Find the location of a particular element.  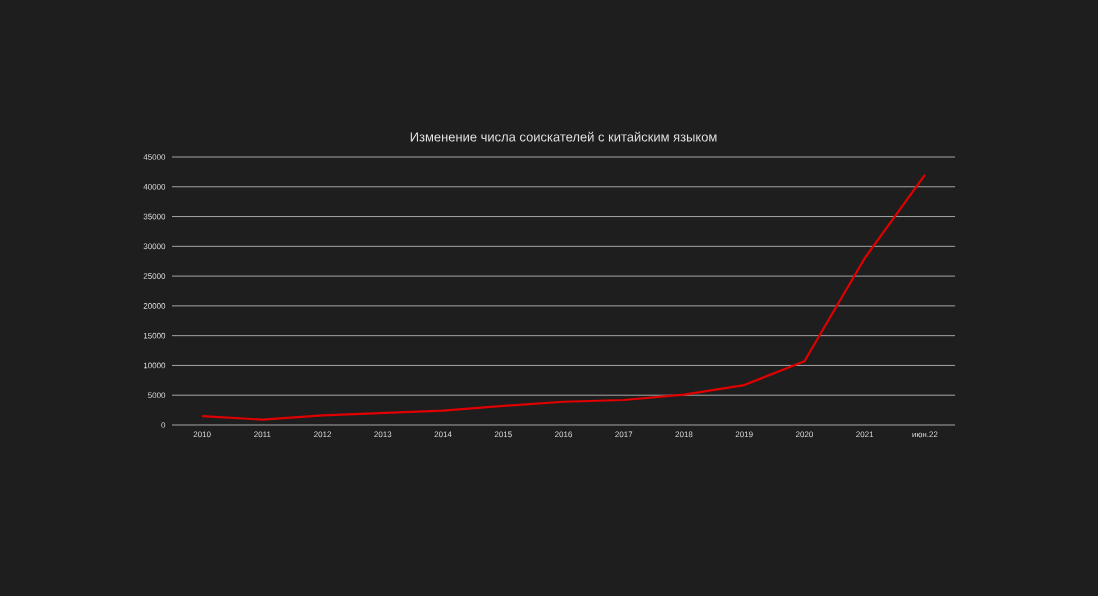

chart-title: Изменение числа соискателей с китайским языком is located at coordinates (563, 136).